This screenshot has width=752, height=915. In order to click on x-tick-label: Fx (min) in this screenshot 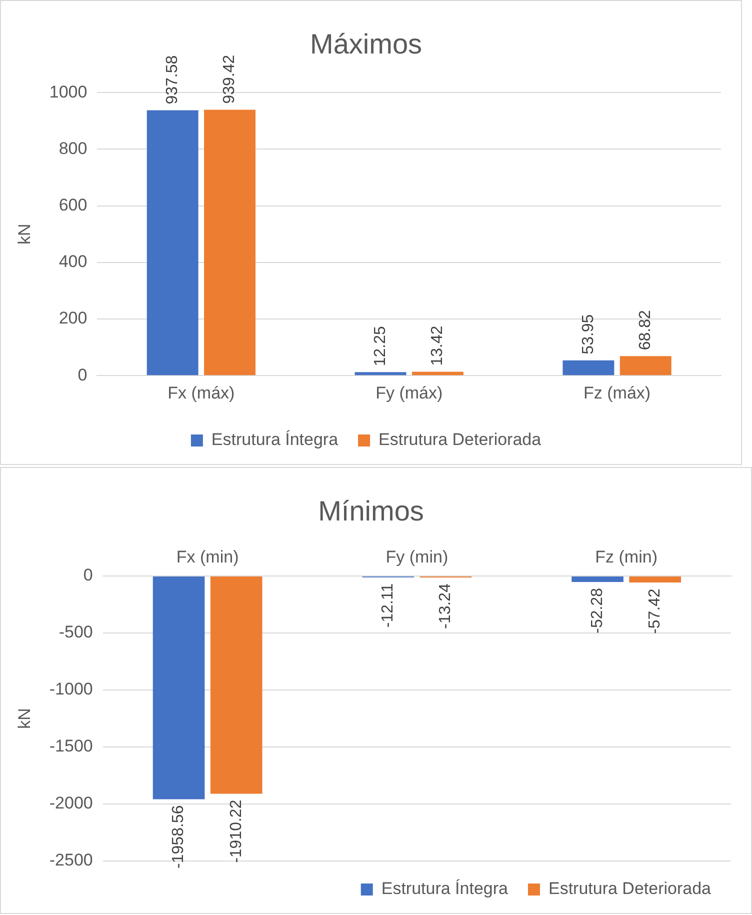, I will do `click(207, 556)`.